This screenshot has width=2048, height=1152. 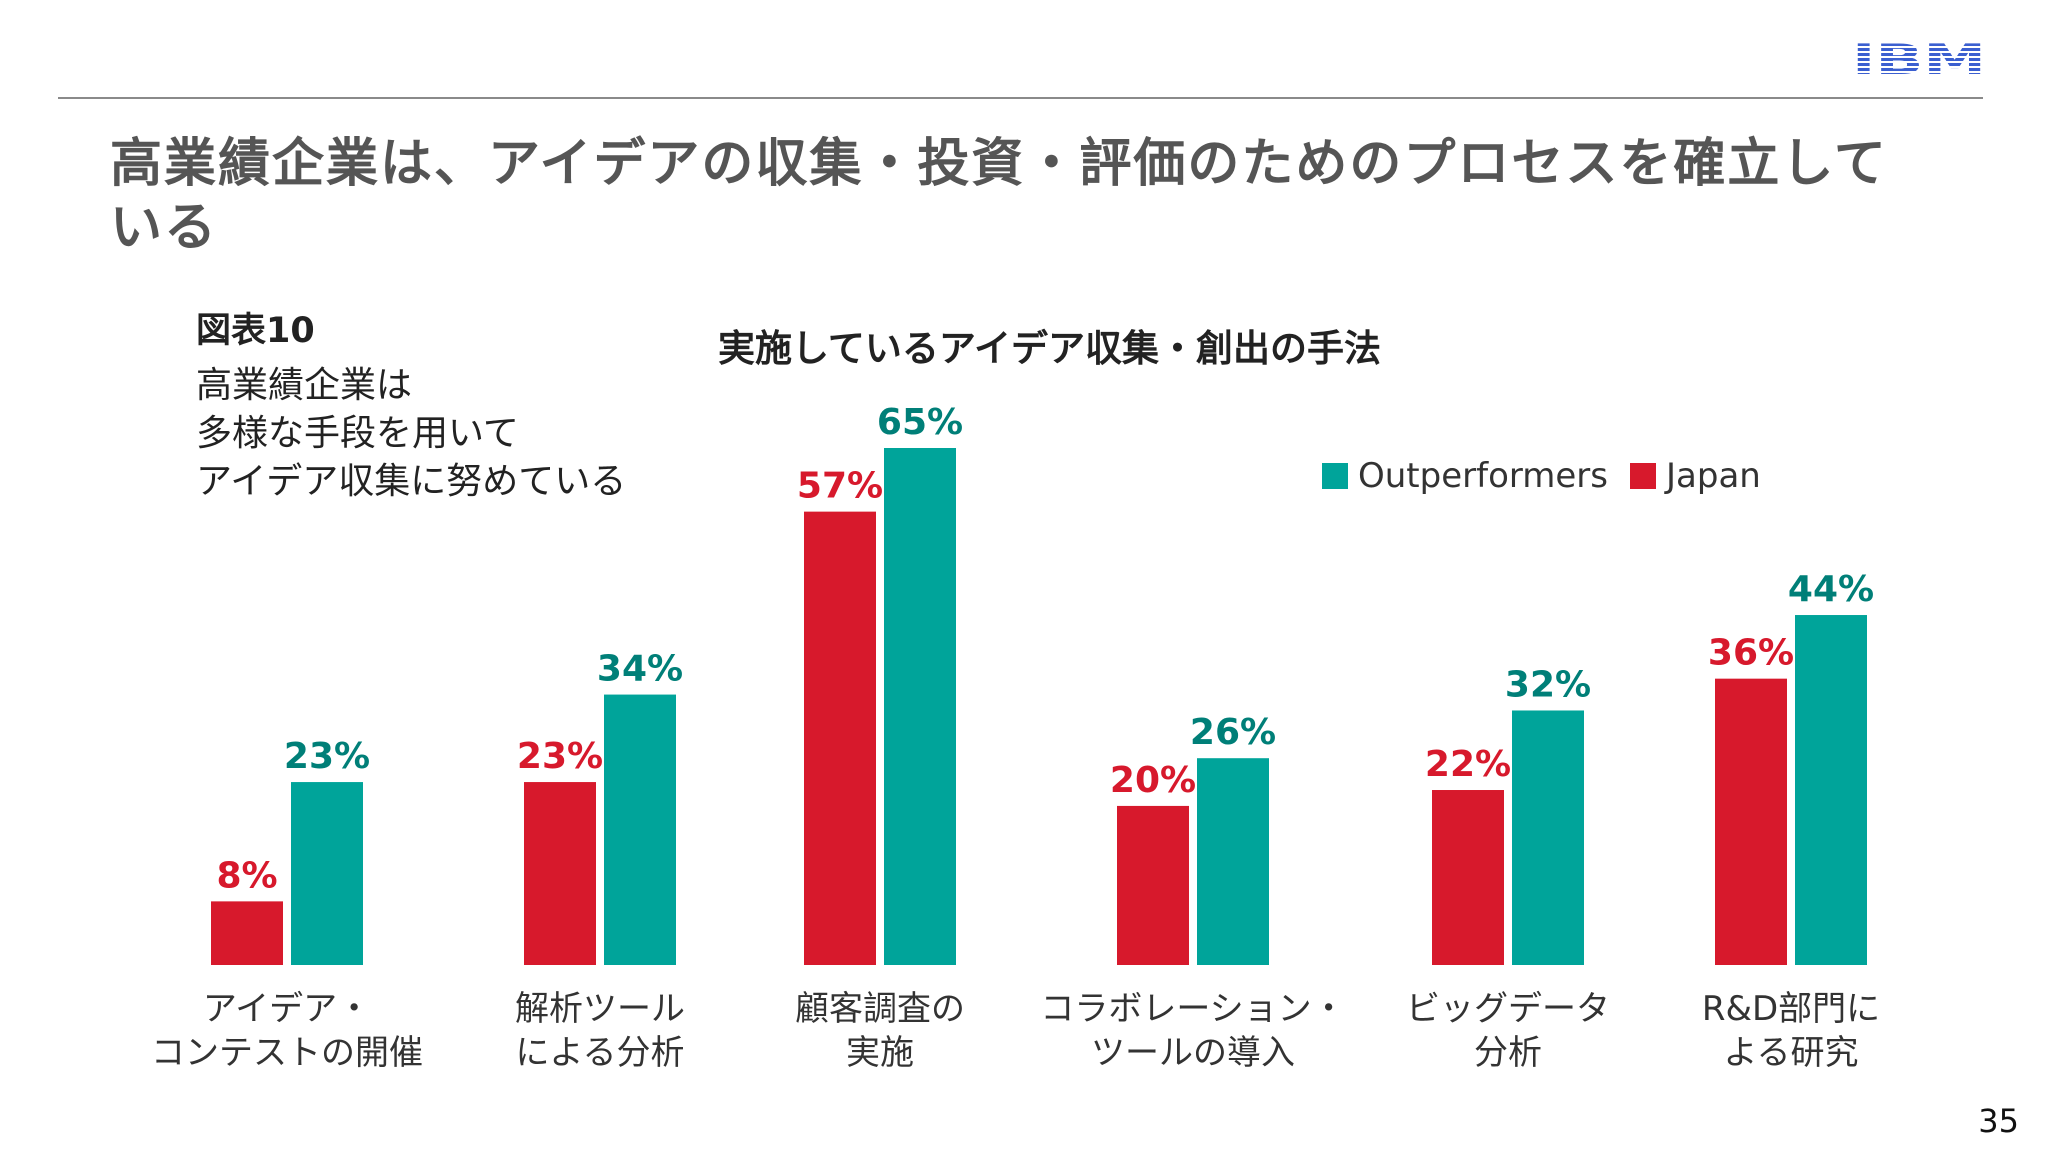 I want to click on data-label-outperformers: 34%, so click(x=640, y=669).